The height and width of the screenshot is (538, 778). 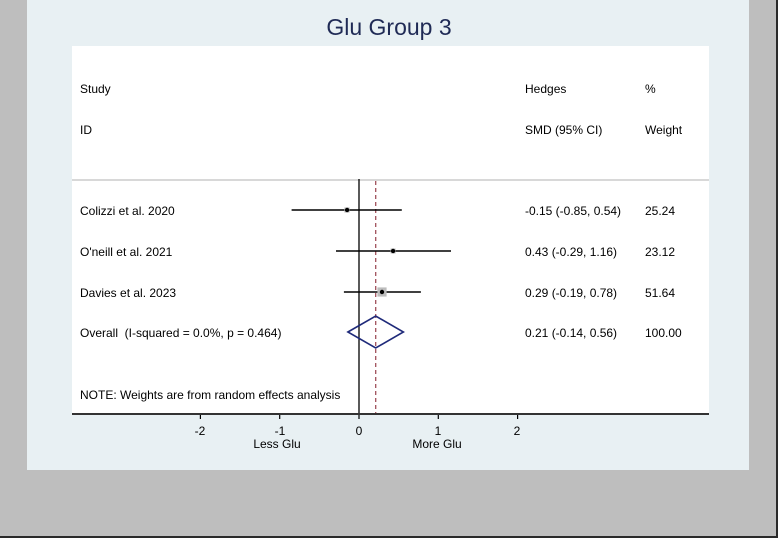 I want to click on header-id: ID, so click(x=86, y=130).